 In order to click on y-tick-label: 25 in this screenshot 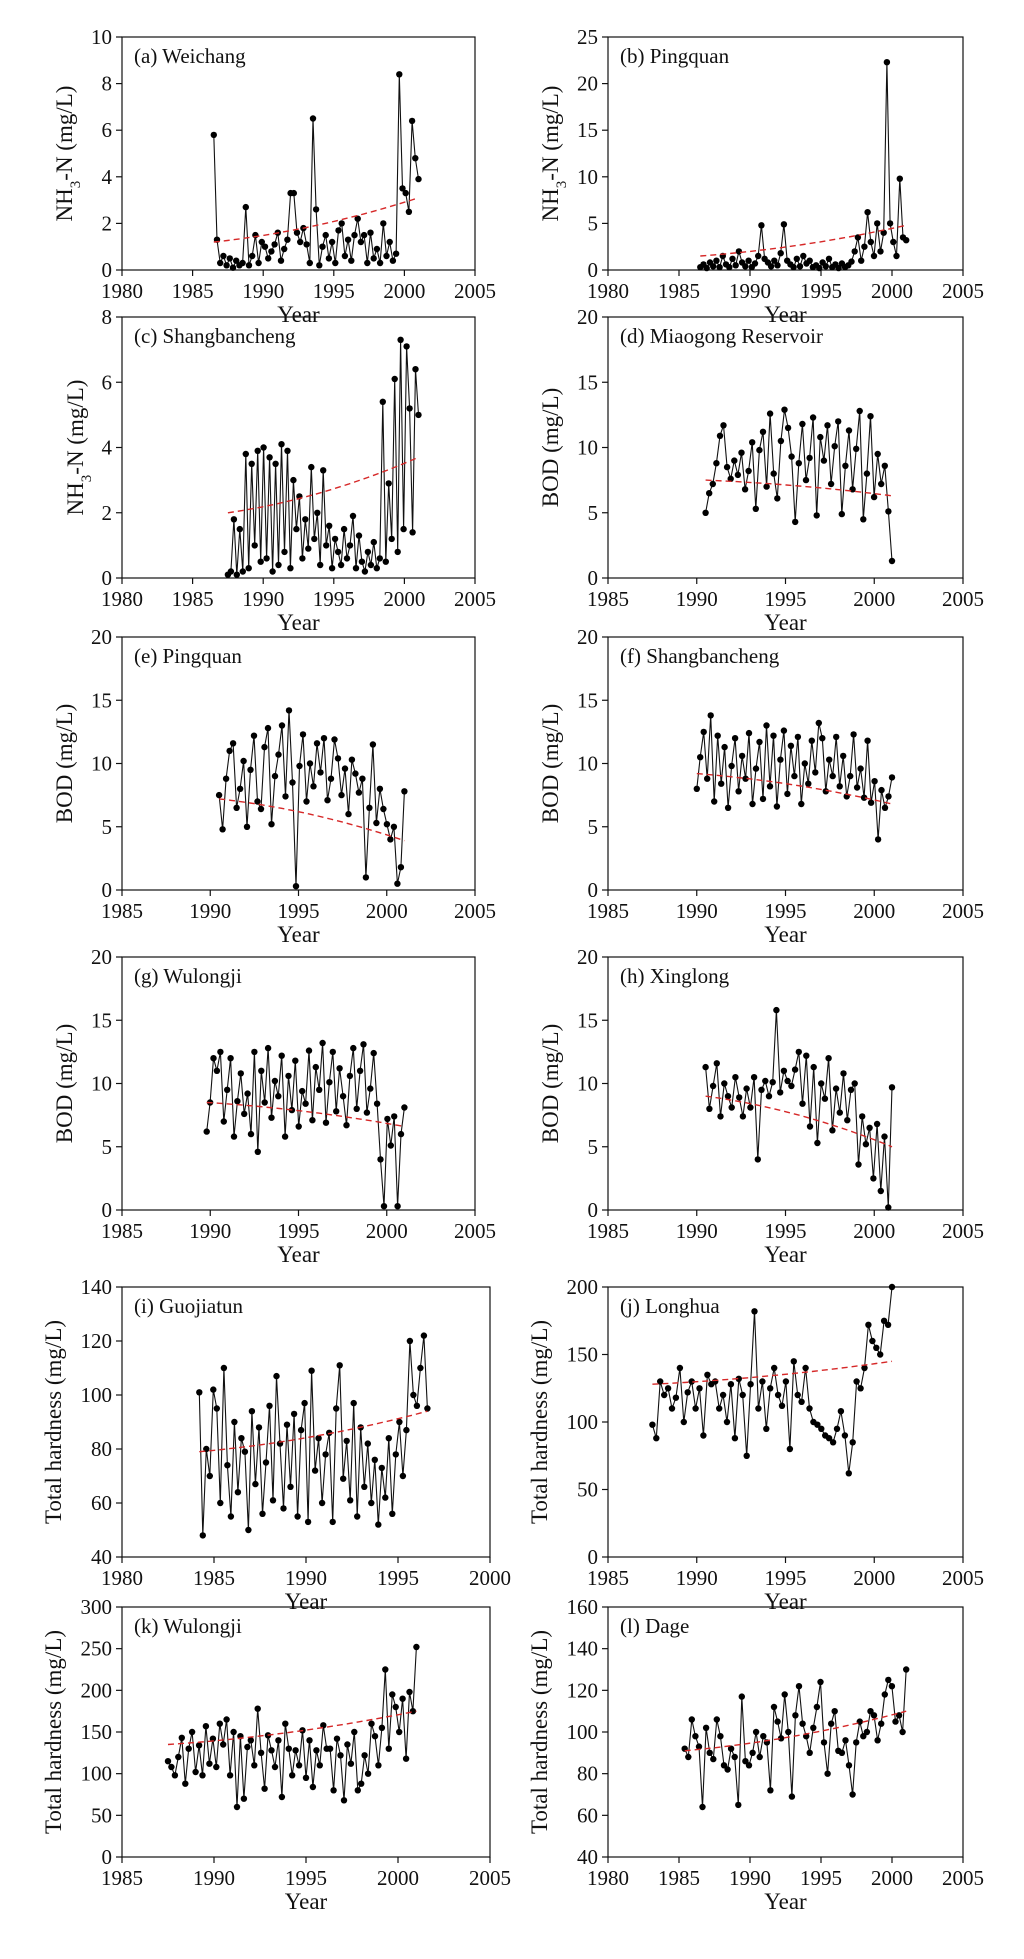, I will do `click(587, 37)`.